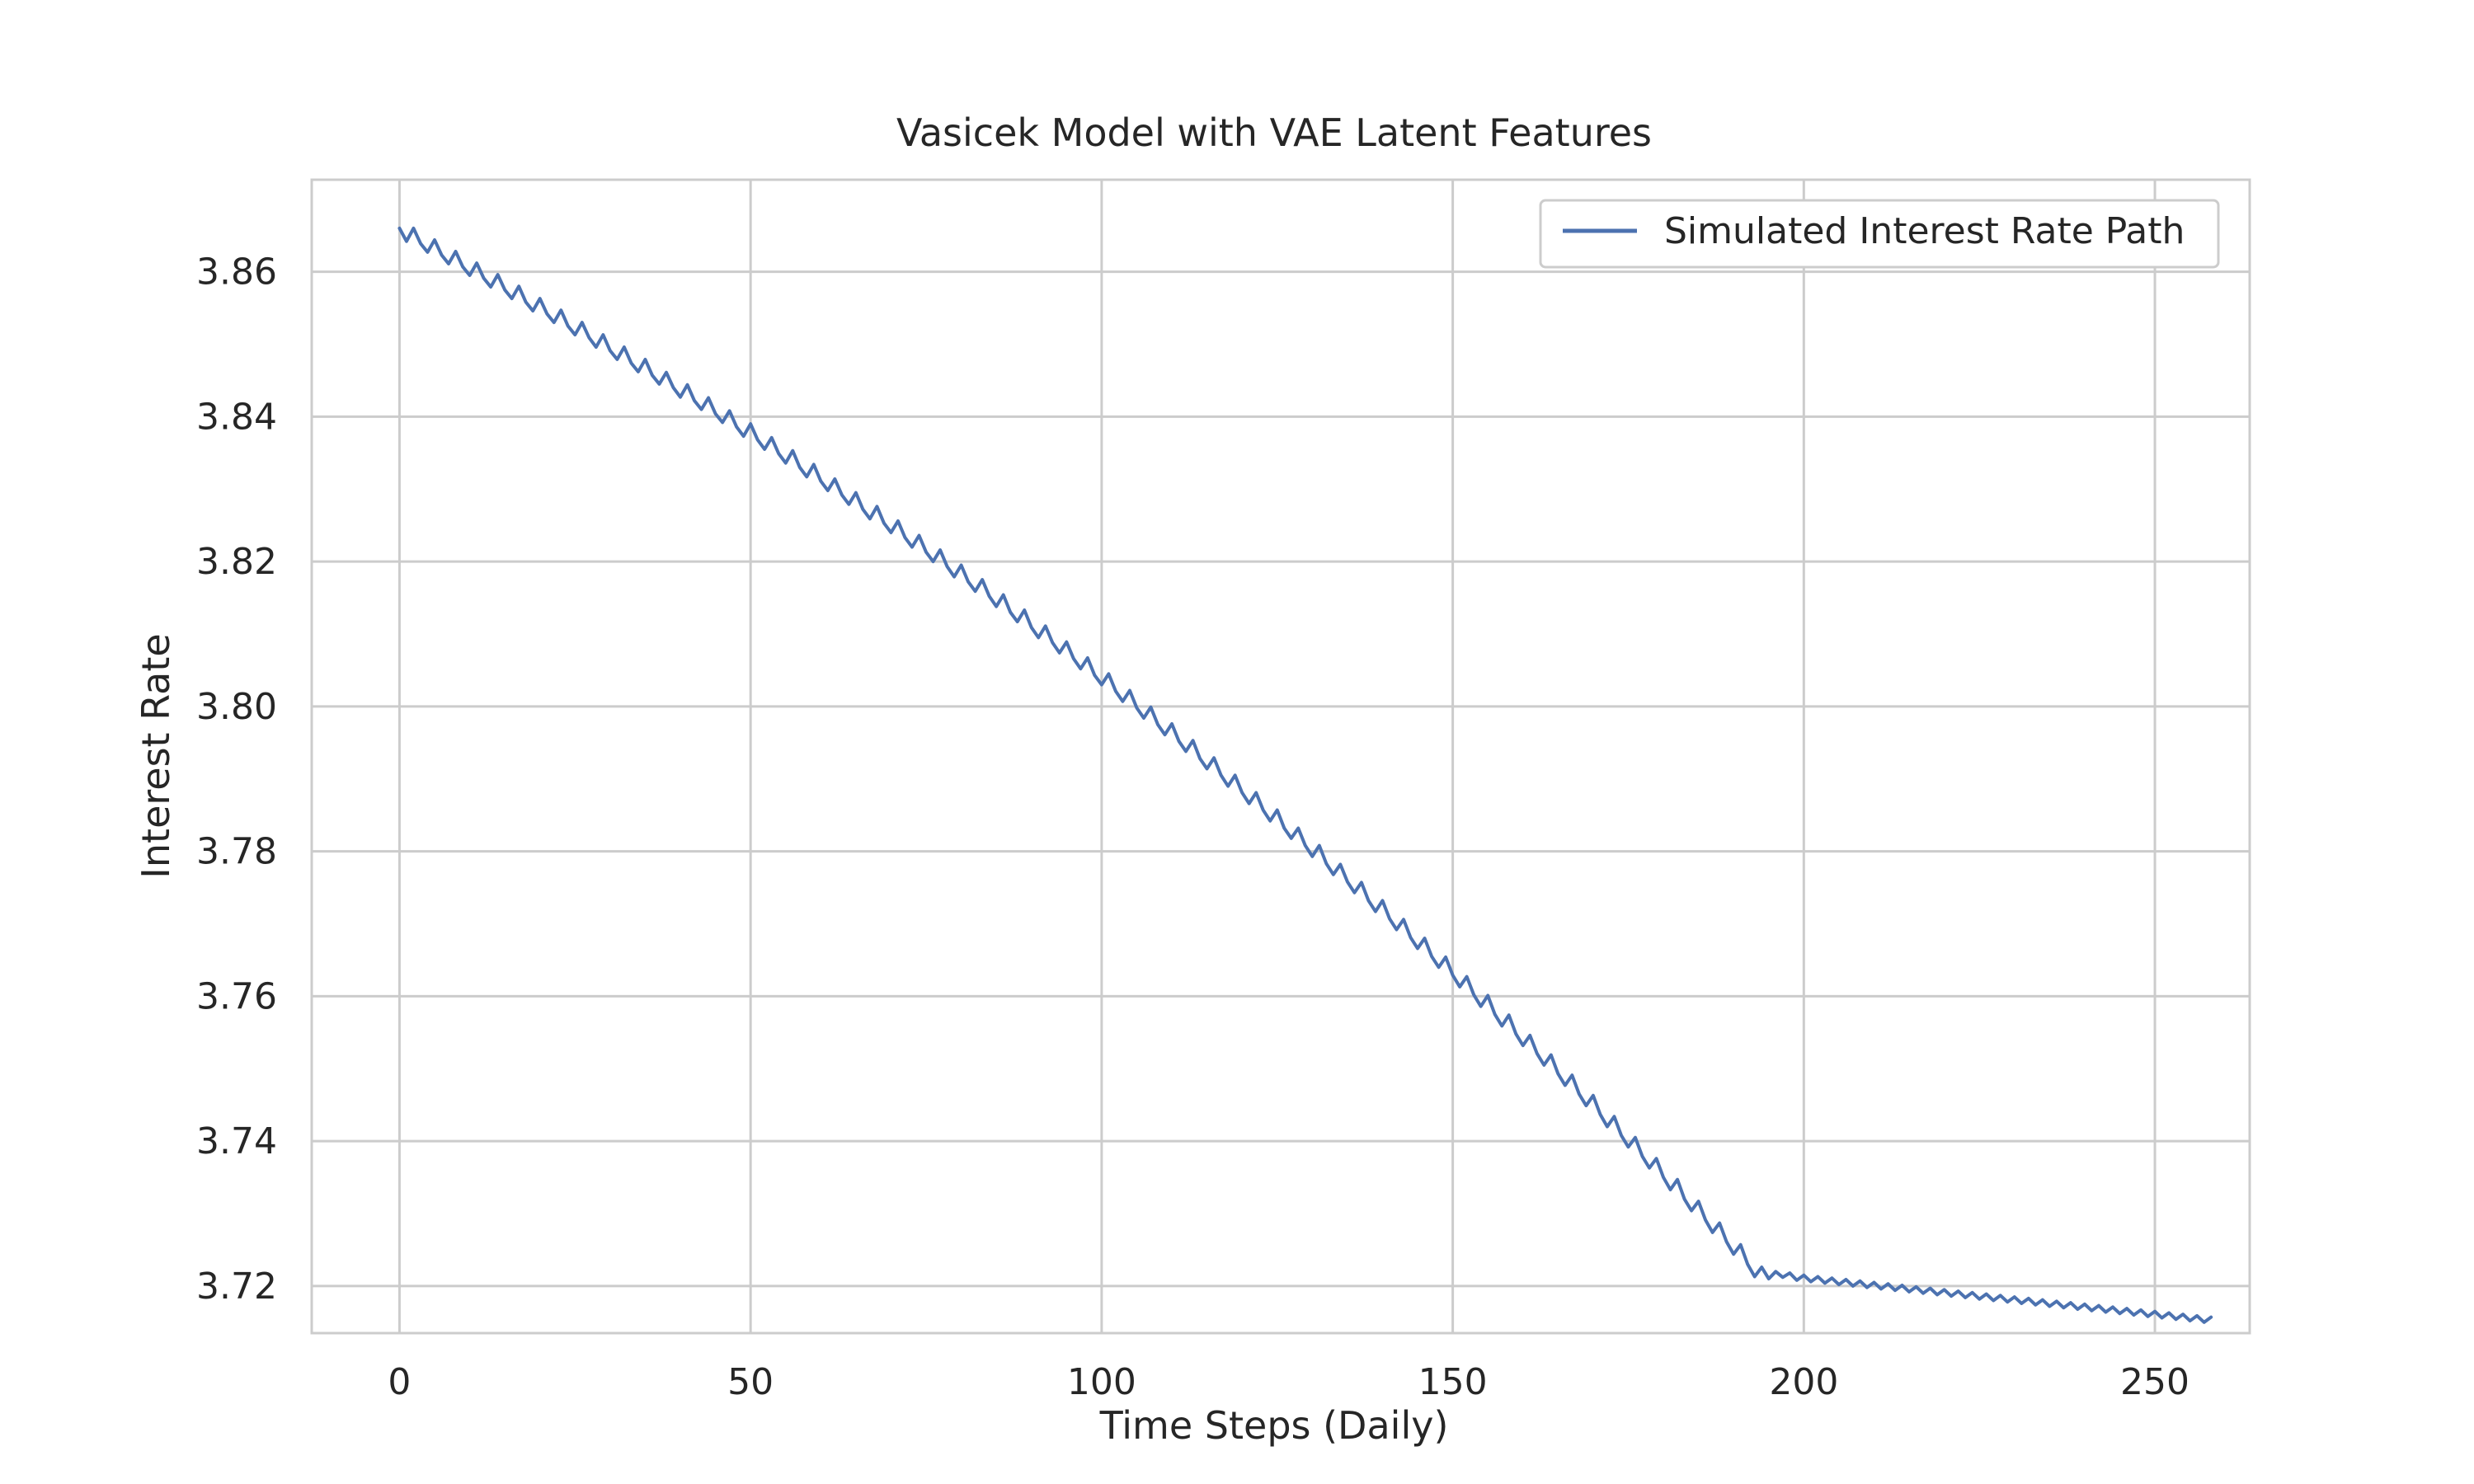  I want to click on legend-box, so click(1879, 234).